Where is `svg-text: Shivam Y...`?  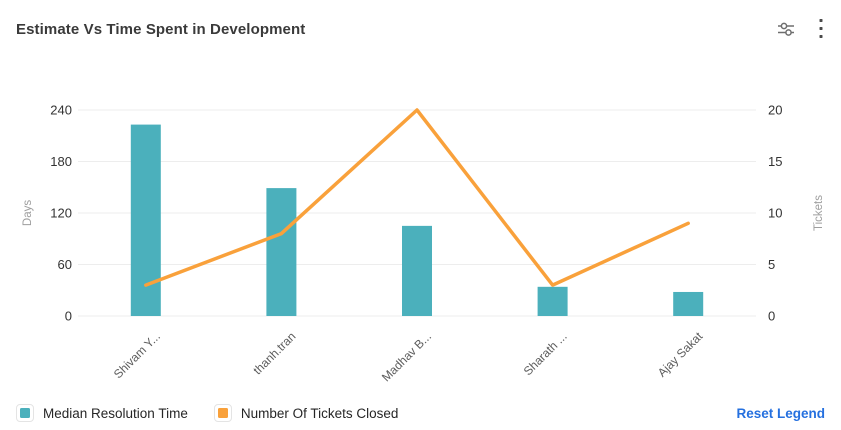 svg-text: Shivam Y... is located at coordinates (137, 355).